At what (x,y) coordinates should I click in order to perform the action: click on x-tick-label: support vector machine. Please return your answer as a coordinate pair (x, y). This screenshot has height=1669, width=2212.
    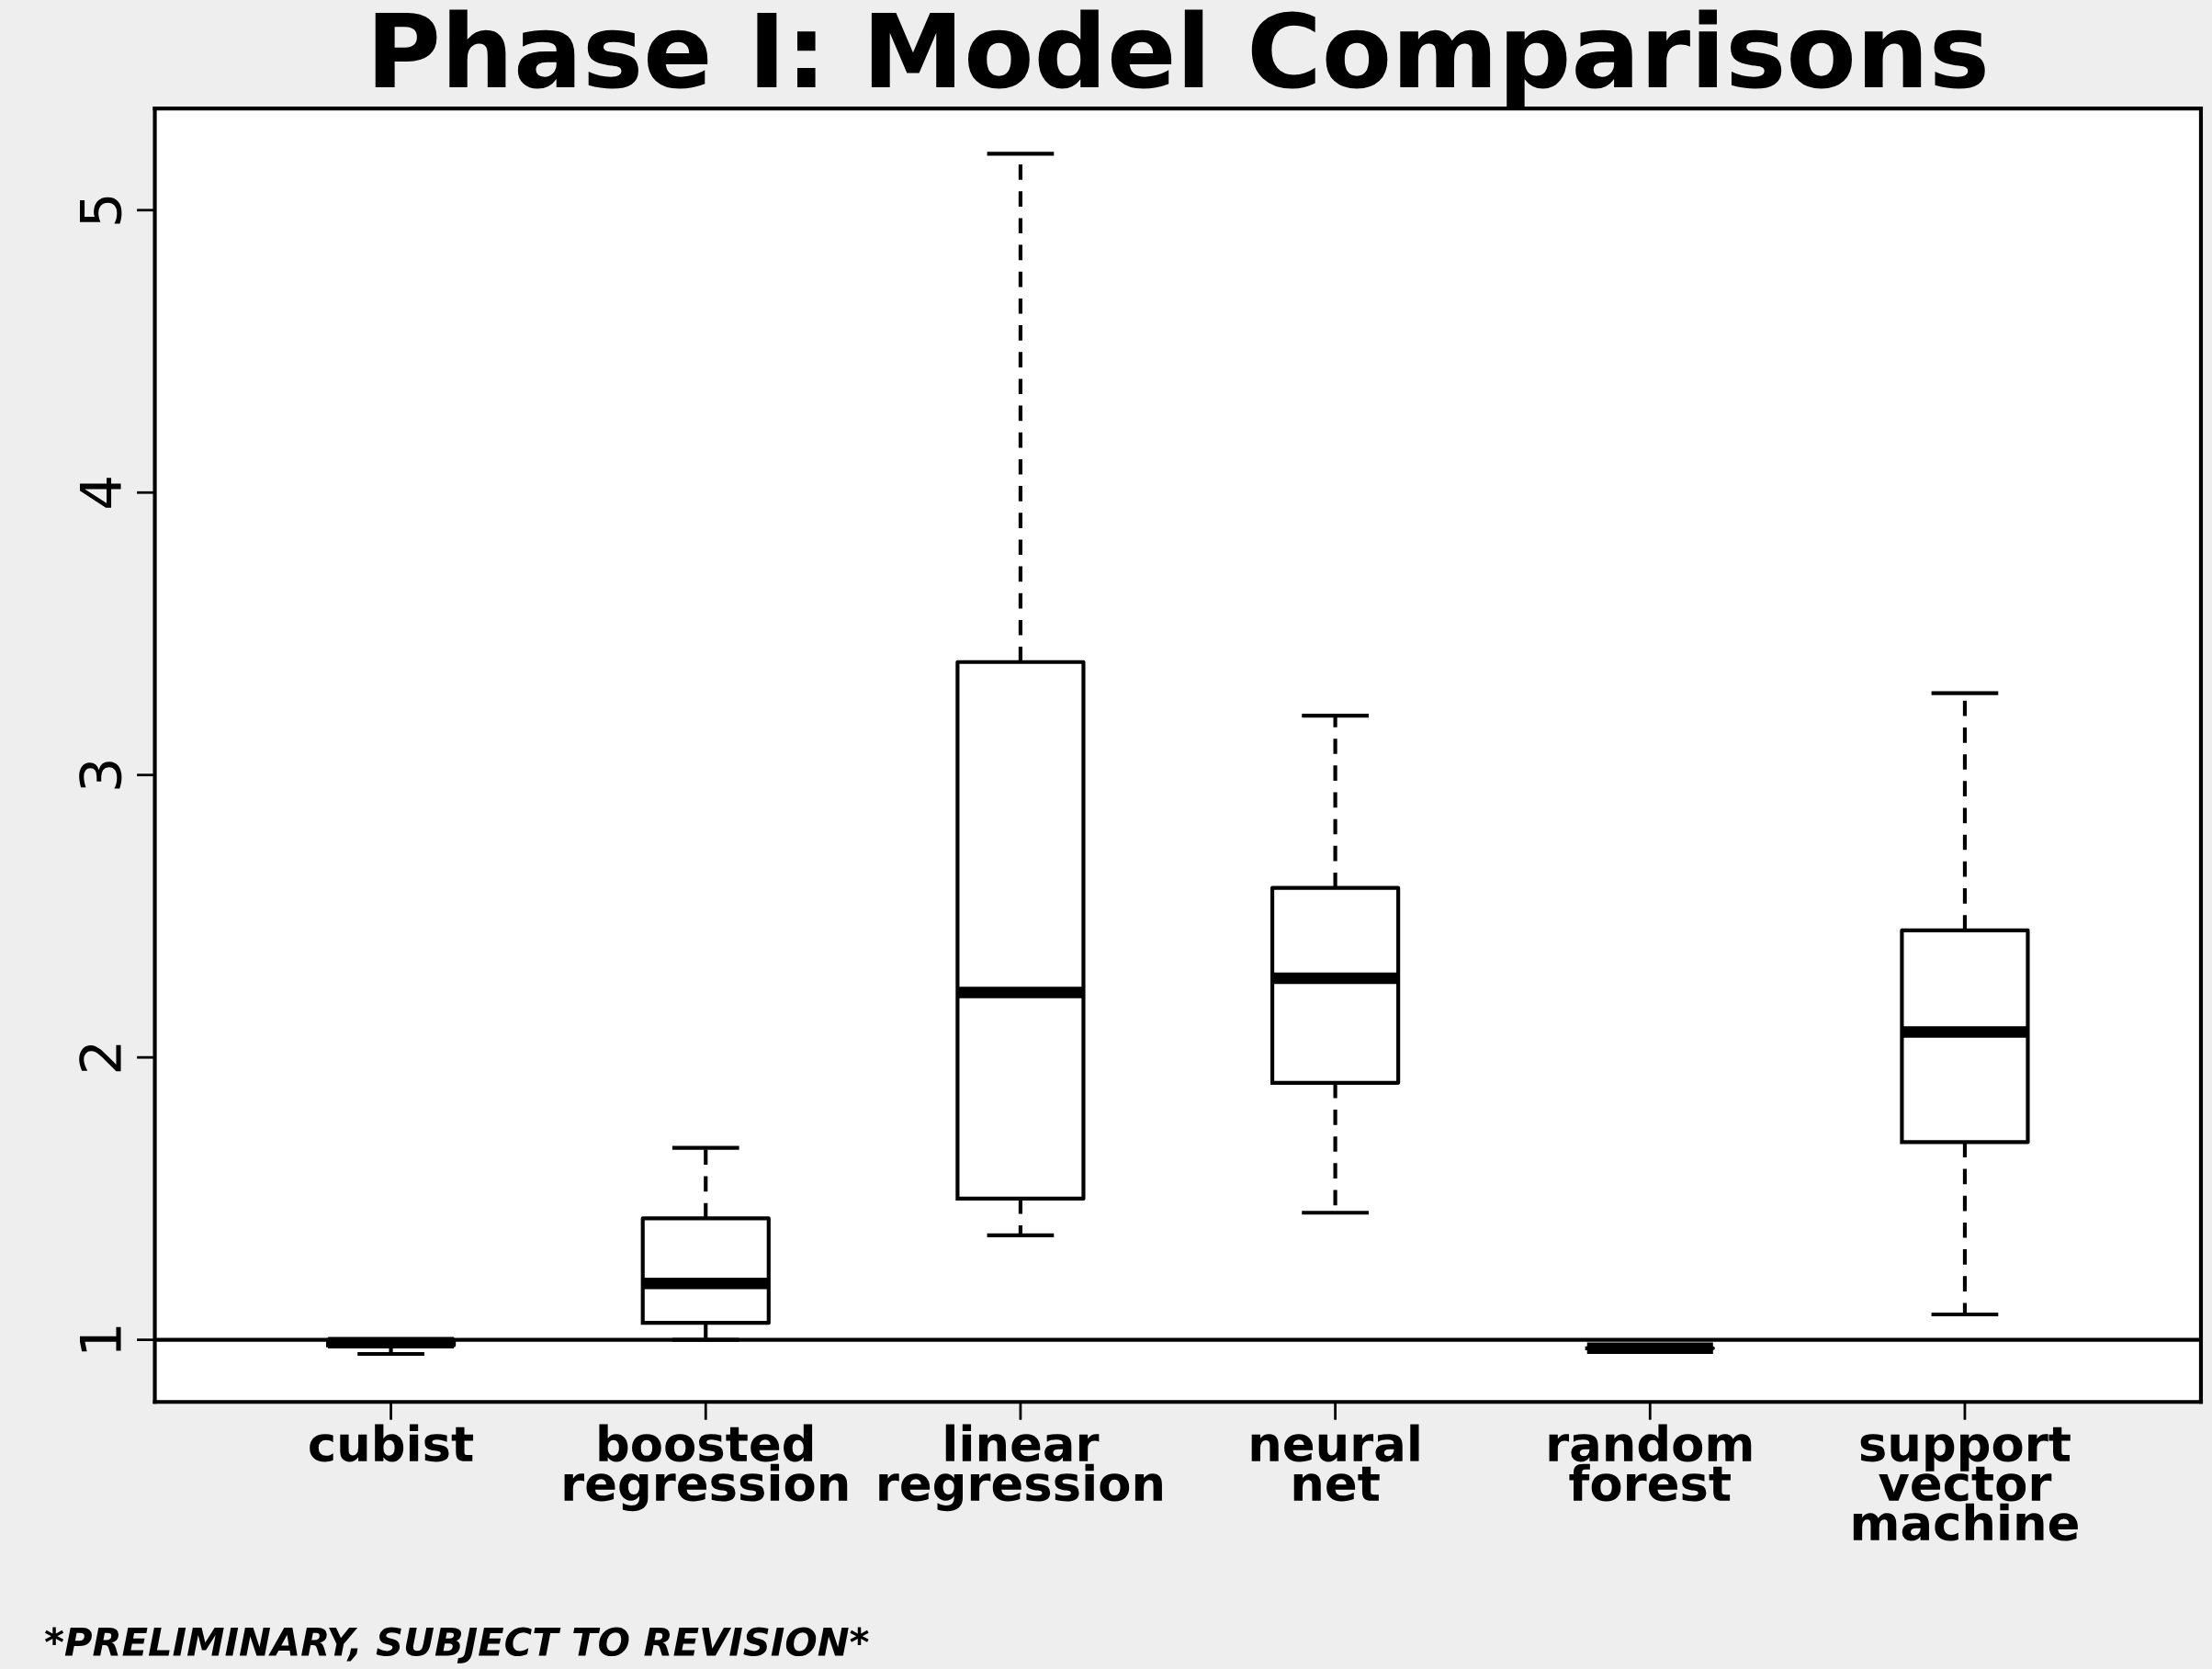
    Looking at the image, I should click on (1965, 1484).